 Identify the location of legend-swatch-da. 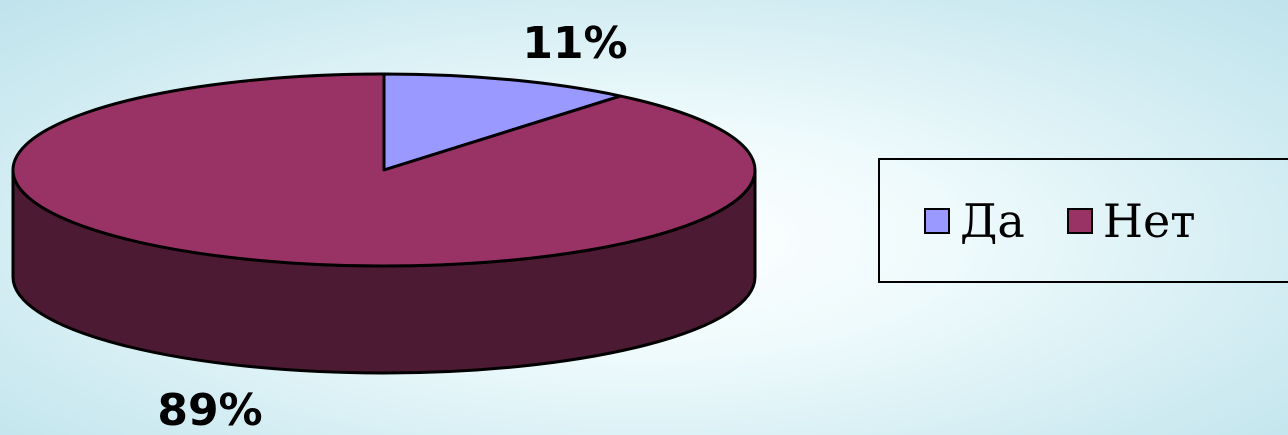
(937, 220).